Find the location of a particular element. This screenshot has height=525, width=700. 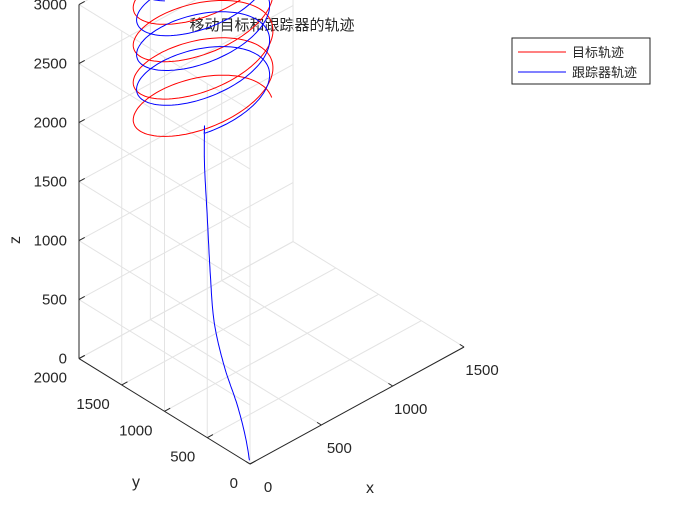

legend: 目标轨迹 跟踪器轨迹 is located at coordinates (581, 61).